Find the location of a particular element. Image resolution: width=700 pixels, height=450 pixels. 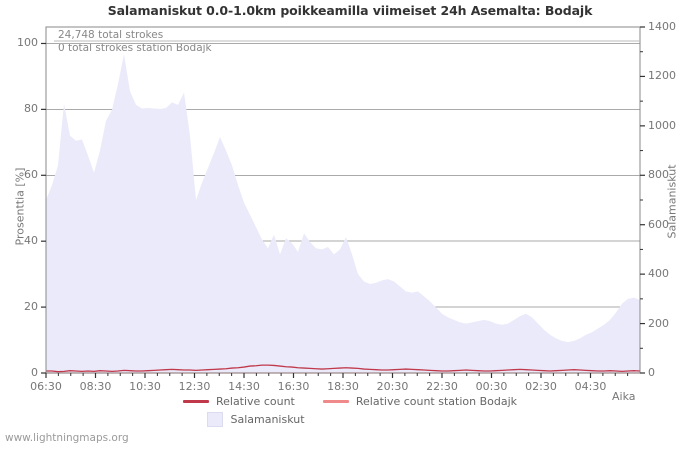

x-tick-2230: 22:30 is located at coordinates (442, 386).